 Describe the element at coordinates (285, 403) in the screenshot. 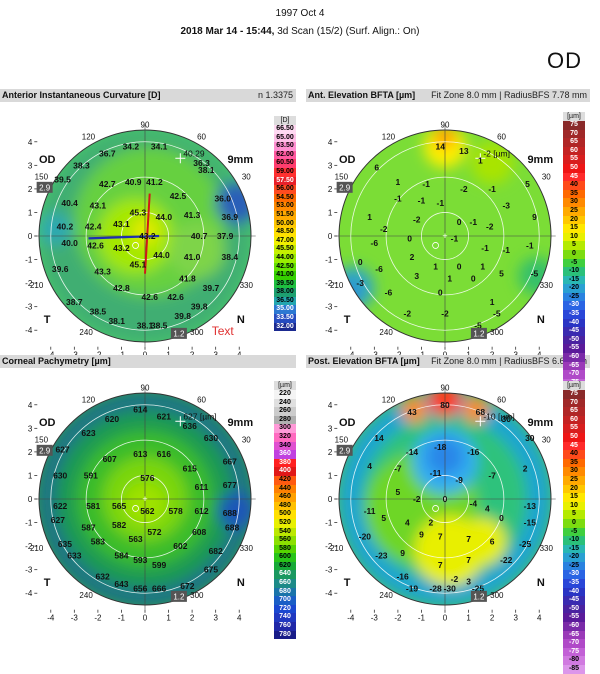

I see `scale-entry: 240` at that location.